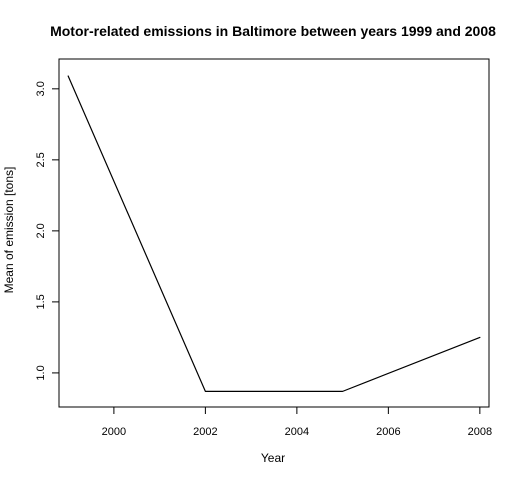  I want to click on y-tick-label: 2.0, so click(41, 230).